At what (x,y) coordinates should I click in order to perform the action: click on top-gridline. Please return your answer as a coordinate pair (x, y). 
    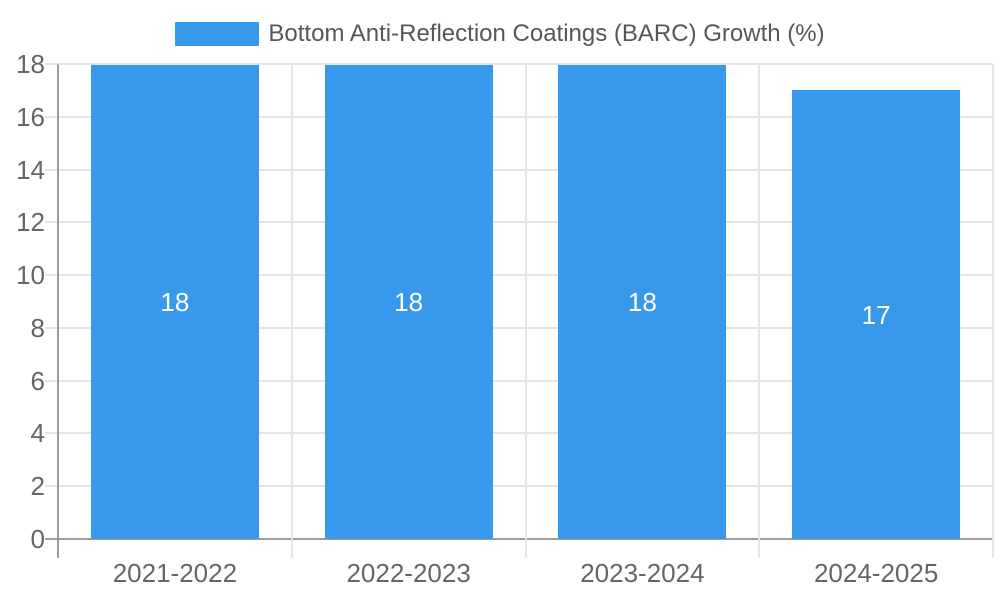
    Looking at the image, I should click on (525, 64).